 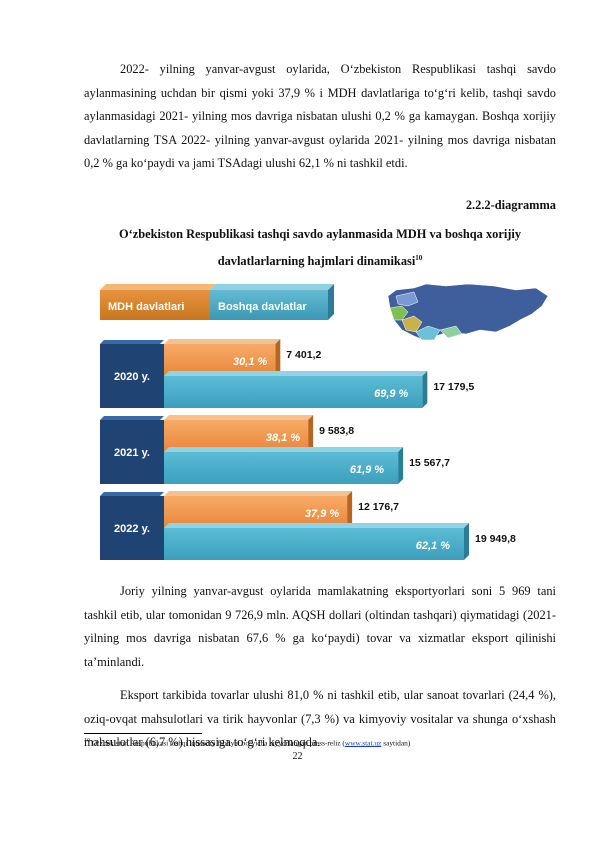 I want to click on legend-boshqa-swatch, so click(x=269, y=305).